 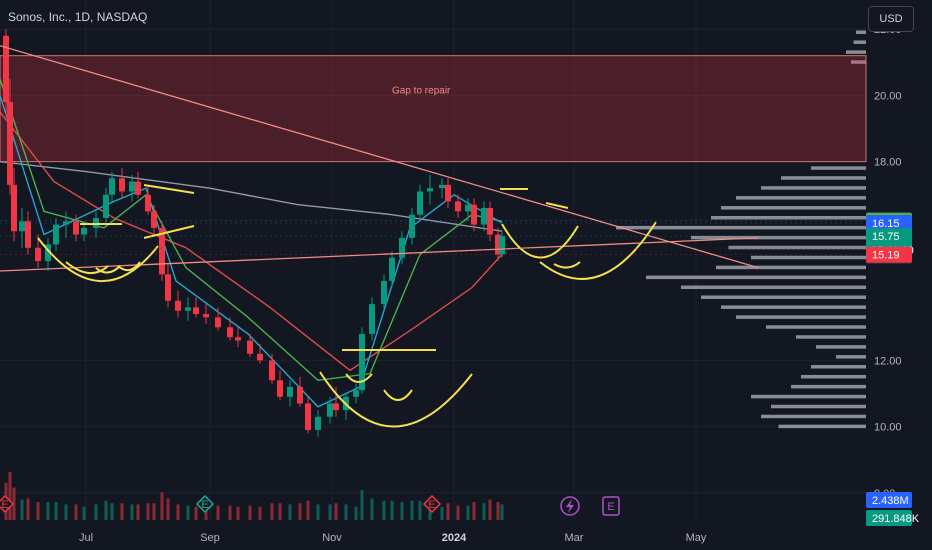 What do you see at coordinates (891, 19) in the screenshot?
I see `currency-button: USD` at bounding box center [891, 19].